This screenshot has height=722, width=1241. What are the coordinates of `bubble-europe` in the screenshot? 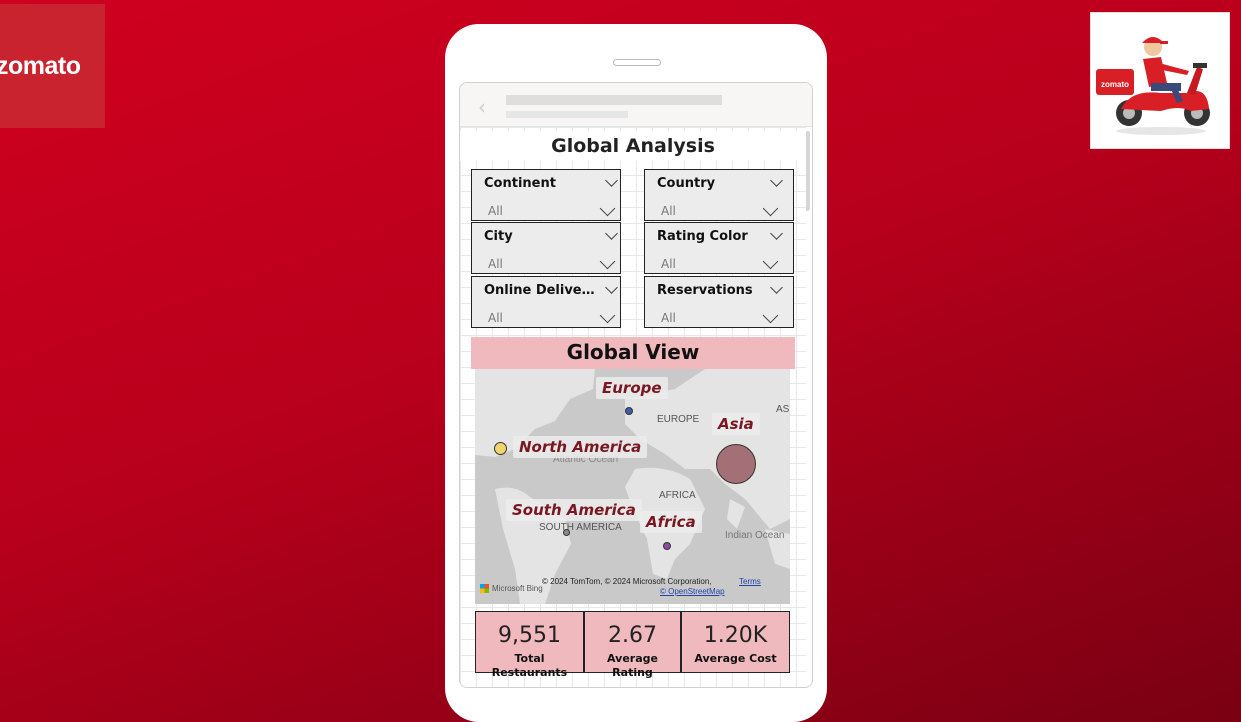 It's located at (629, 411).